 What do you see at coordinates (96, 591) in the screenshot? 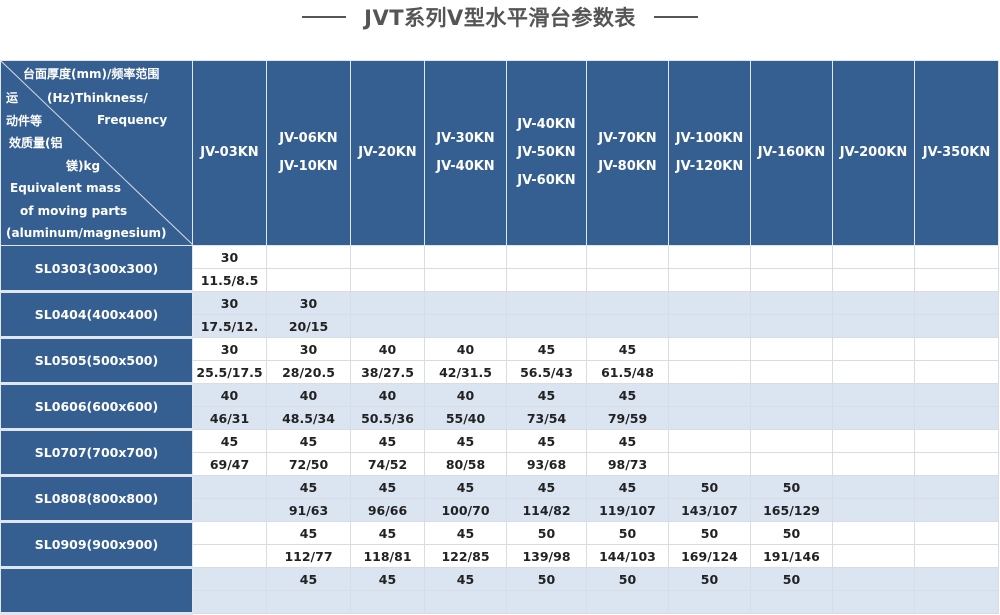
I see `row-label` at bounding box center [96, 591].